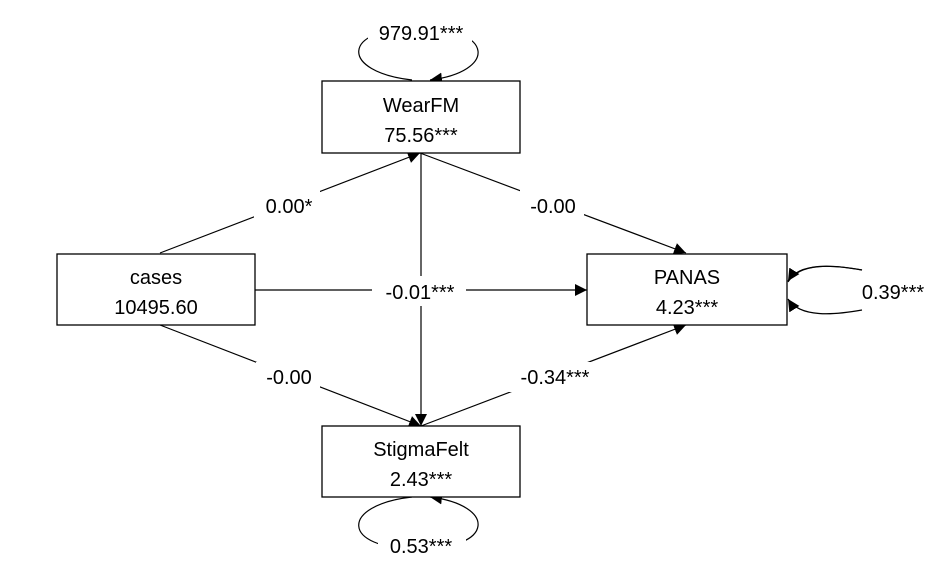 This screenshot has width=945, height=584. I want to click on node-cases: cases 10495.60, so click(156, 289).